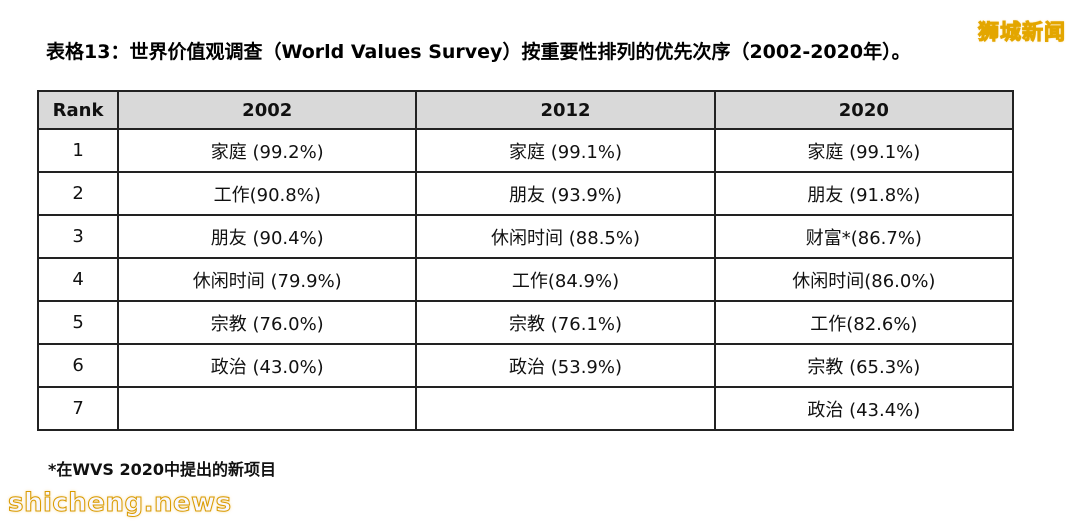  Describe the element at coordinates (864, 150) in the screenshot. I see `cell-2020: 家庭 (99.1%)` at that location.